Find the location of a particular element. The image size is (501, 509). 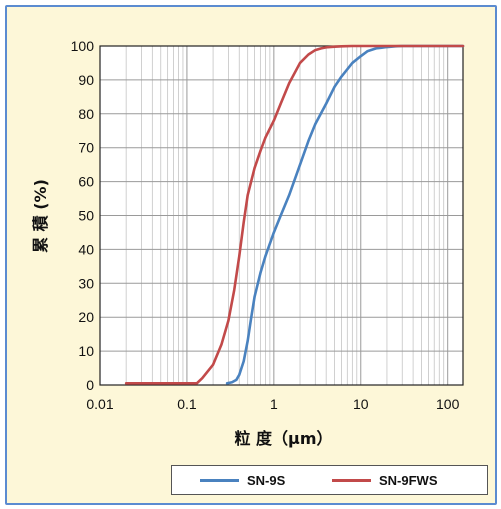

x-tick-label: 10 is located at coordinates (361, 404).